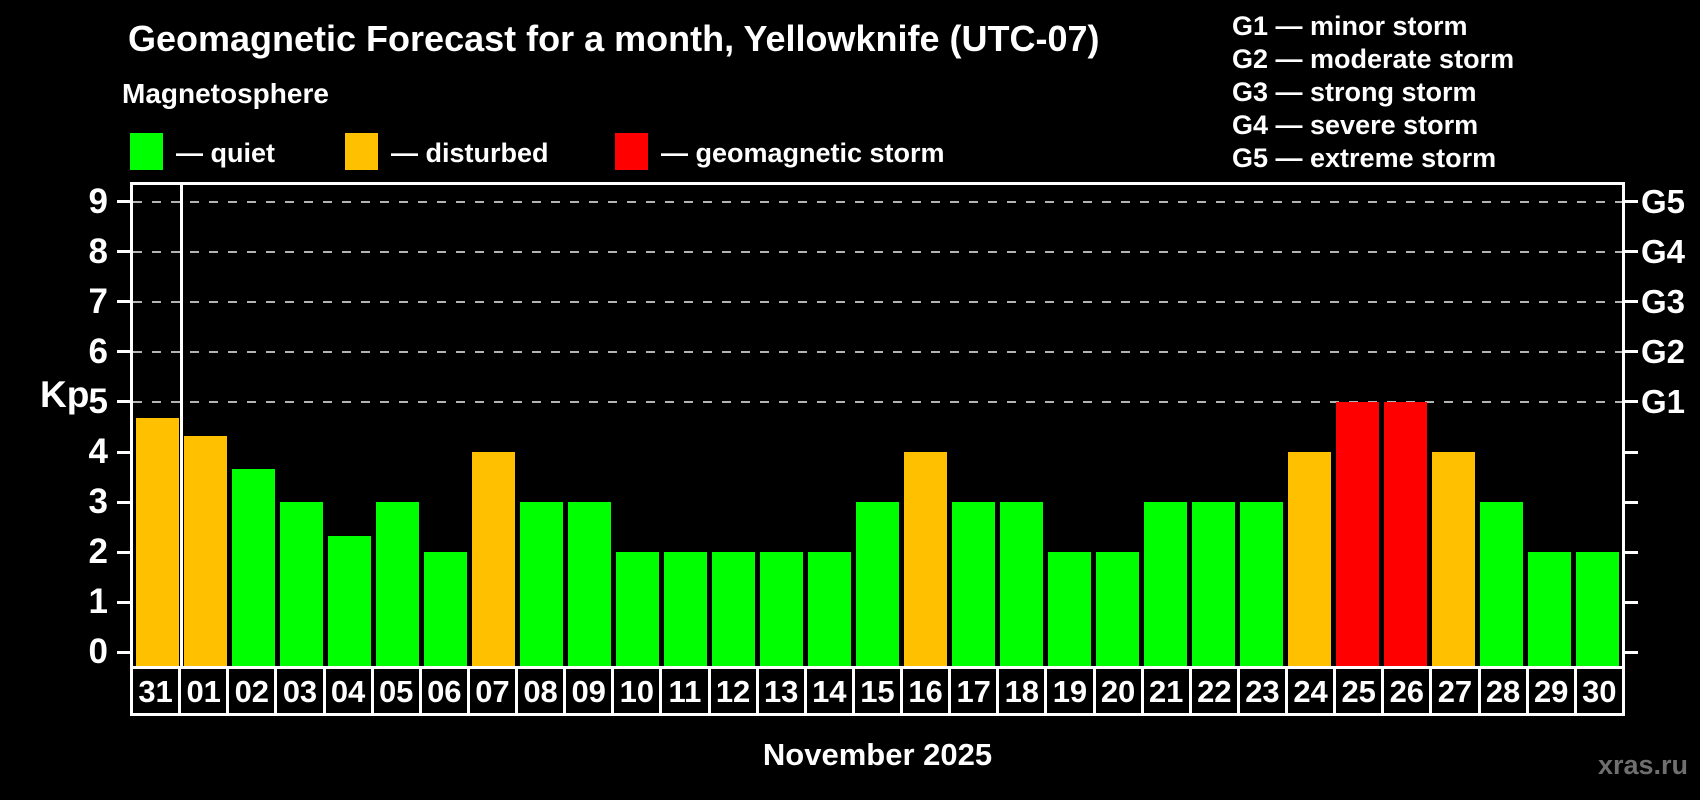 The image size is (1700, 800). I want to click on month-separator-line, so click(181, 427).